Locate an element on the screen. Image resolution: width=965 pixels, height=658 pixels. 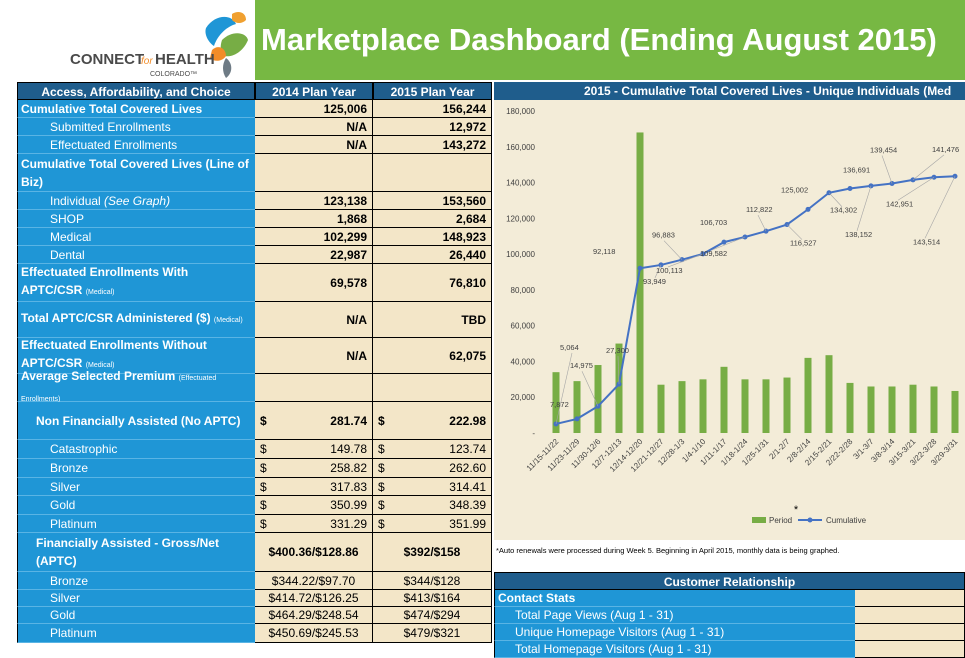
value-cell: $262.60 is located at coordinates (432, 468).